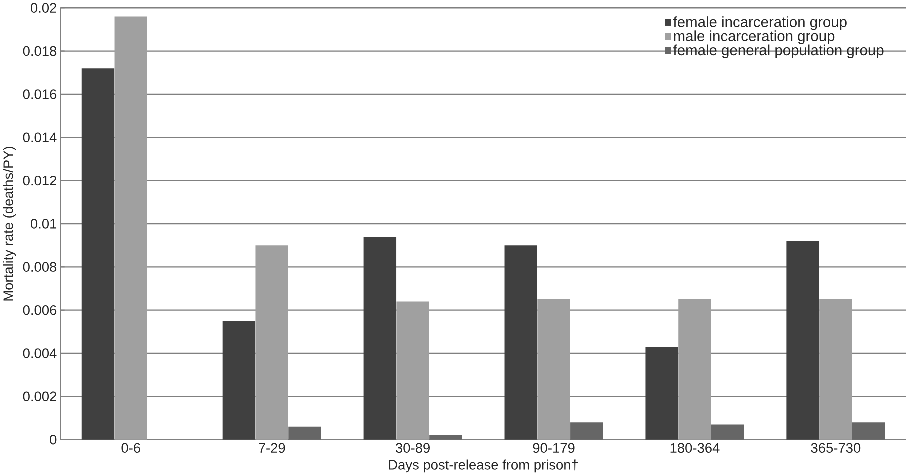 This screenshot has width=907, height=476. What do you see at coordinates (40, 95) in the screenshot?
I see `y-tick-label: 0.016` at bounding box center [40, 95].